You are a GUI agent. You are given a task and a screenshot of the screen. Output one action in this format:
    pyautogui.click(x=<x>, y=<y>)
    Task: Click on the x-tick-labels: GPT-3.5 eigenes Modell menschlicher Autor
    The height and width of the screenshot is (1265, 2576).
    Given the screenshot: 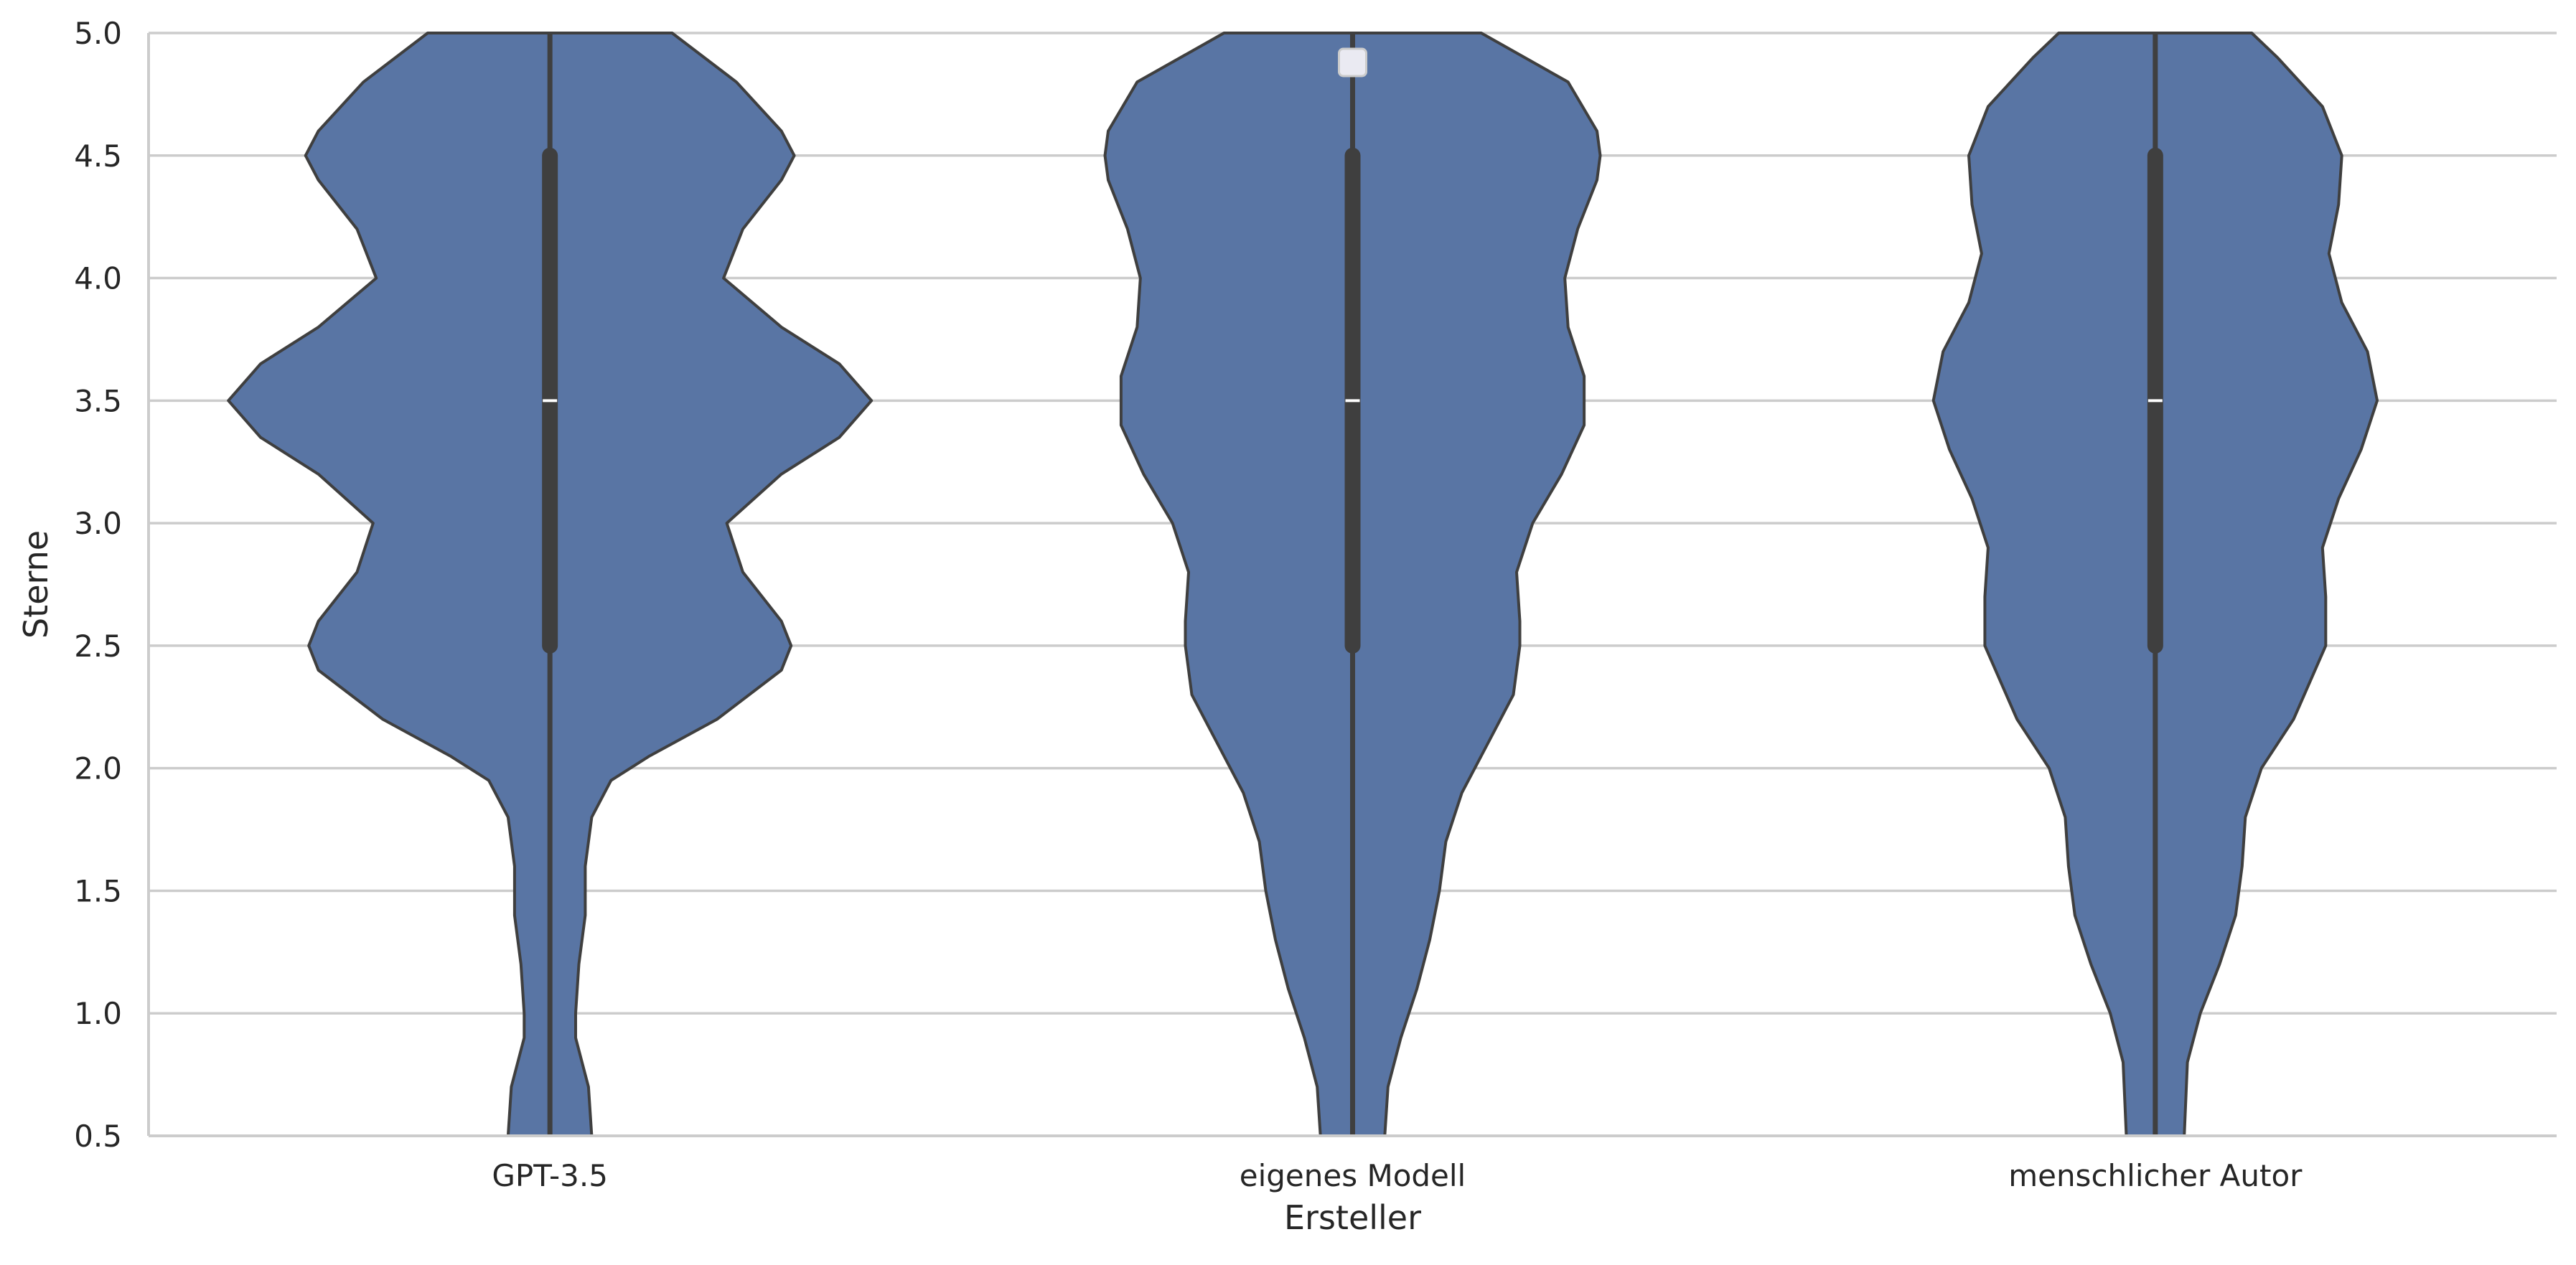 What is the action you would take?
    pyautogui.click(x=1397, y=1175)
    